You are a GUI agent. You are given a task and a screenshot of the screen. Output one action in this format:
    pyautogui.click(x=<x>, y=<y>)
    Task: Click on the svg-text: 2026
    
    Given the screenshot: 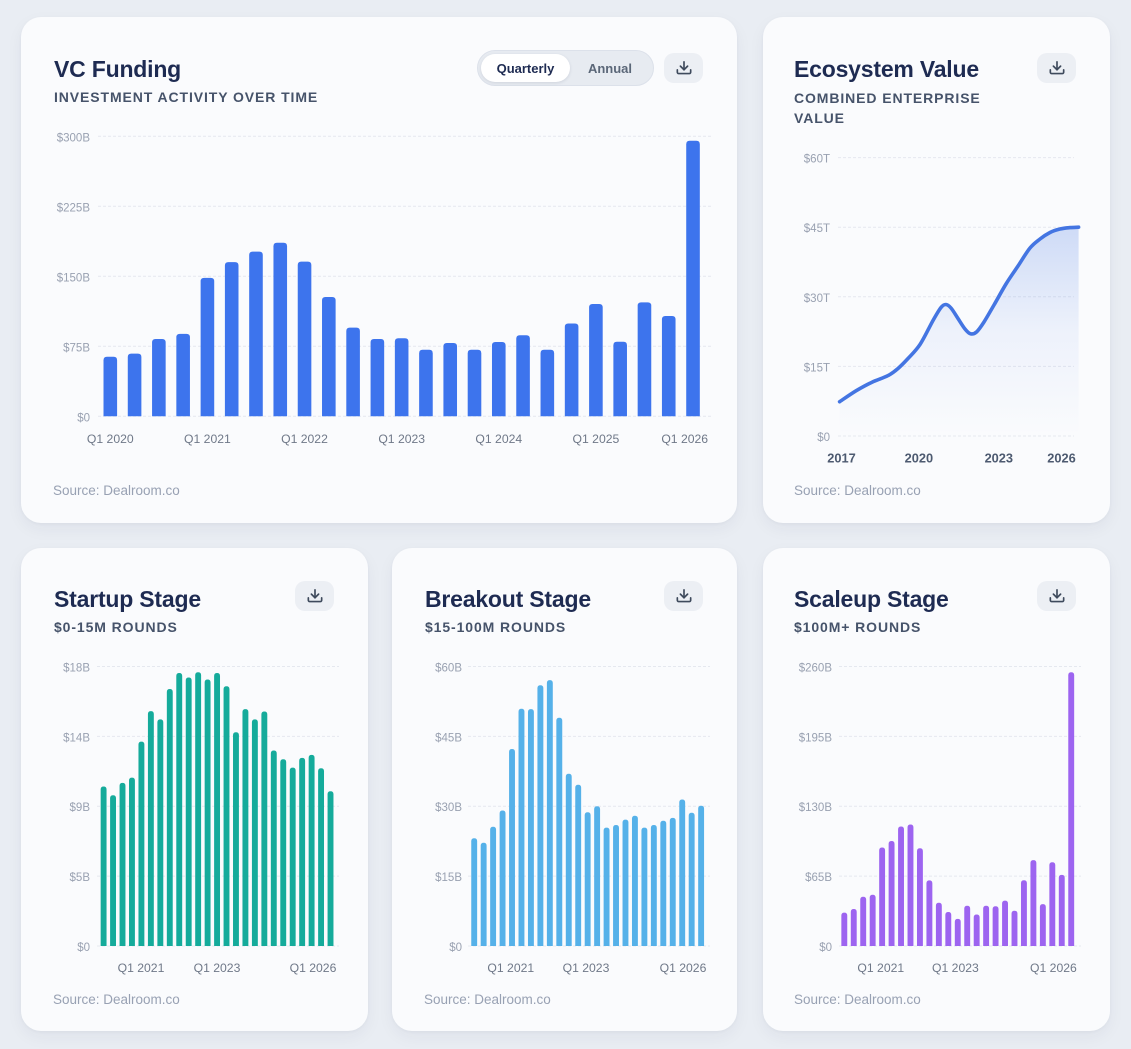 What is the action you would take?
    pyautogui.click(x=1061, y=458)
    